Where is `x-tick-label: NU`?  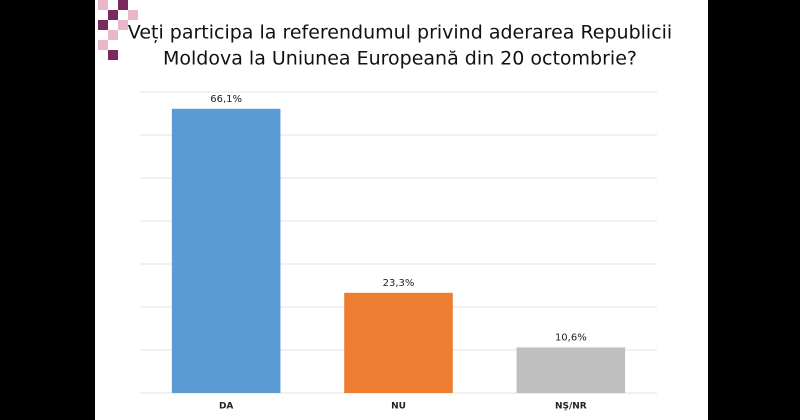 x-tick-label: NU is located at coordinates (398, 407).